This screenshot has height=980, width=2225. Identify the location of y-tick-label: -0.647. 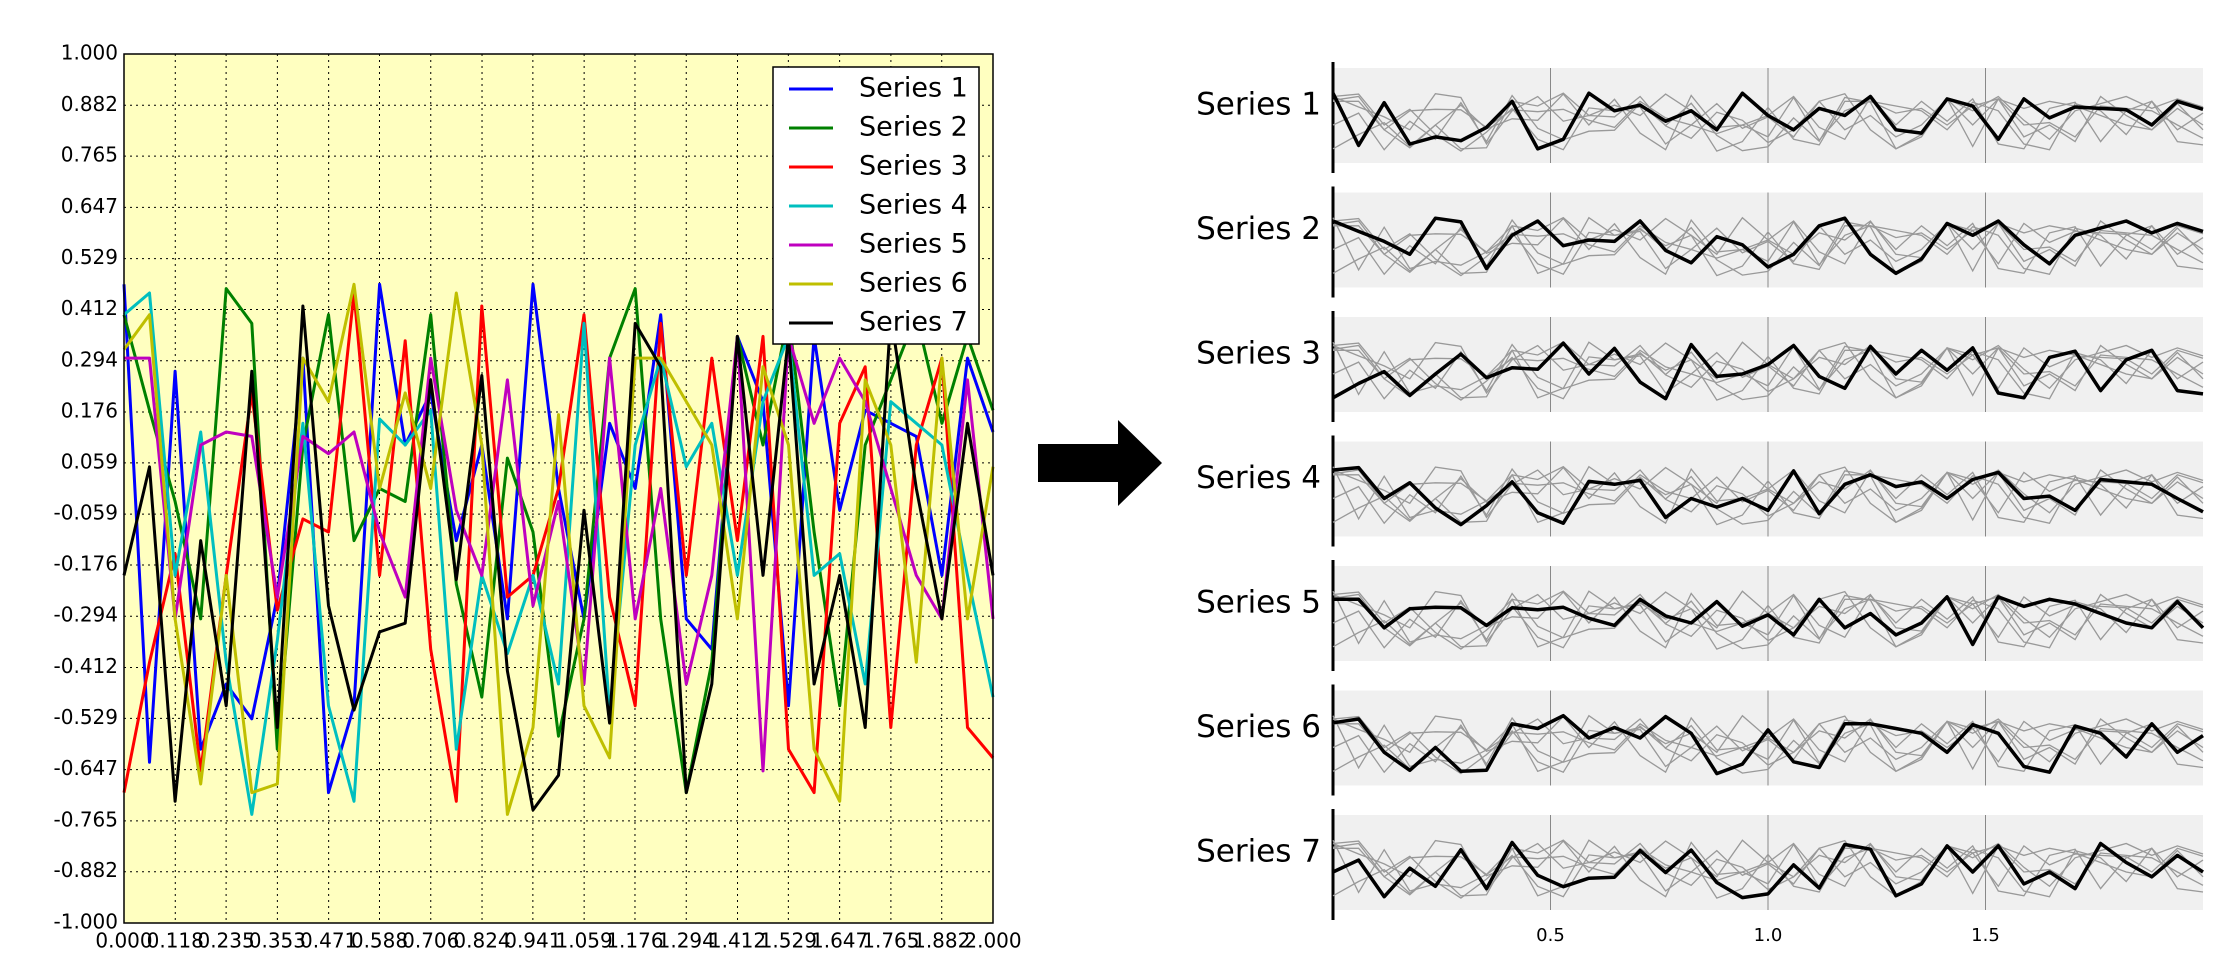
(86, 768).